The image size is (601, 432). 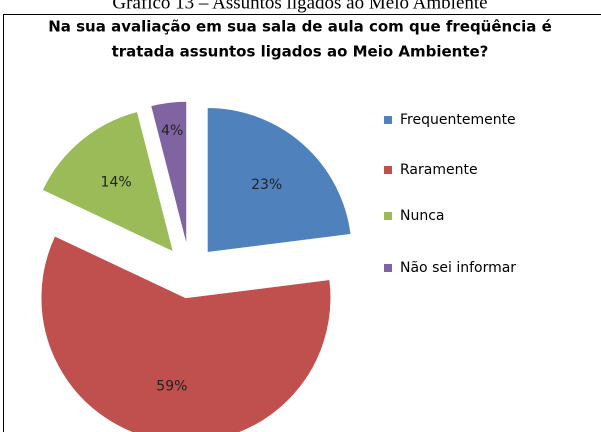 I want to click on legend-label: Raramente, so click(x=439, y=170).